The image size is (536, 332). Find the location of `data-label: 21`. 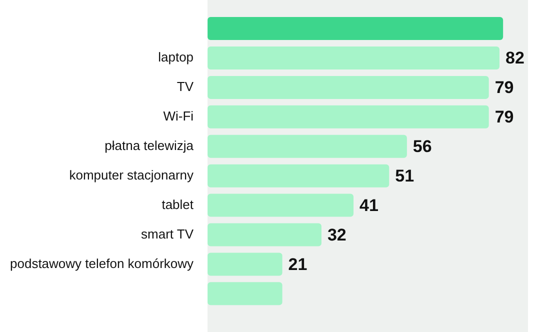

data-label: 21 is located at coordinates (298, 264).